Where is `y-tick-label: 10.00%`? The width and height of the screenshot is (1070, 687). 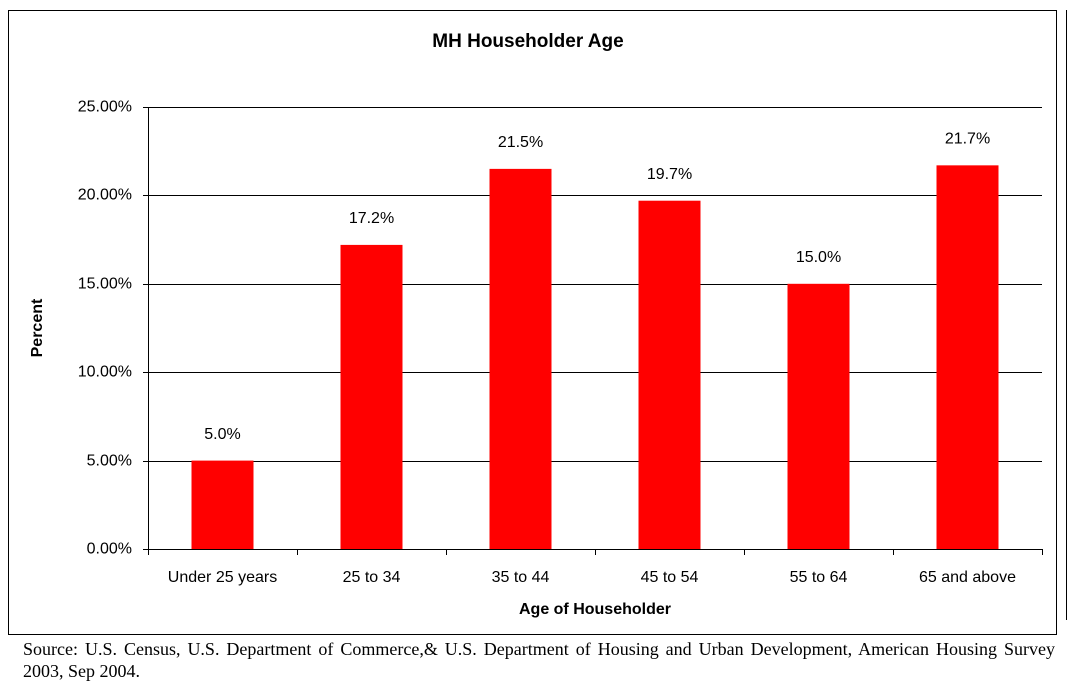
y-tick-label: 10.00% is located at coordinates (105, 372).